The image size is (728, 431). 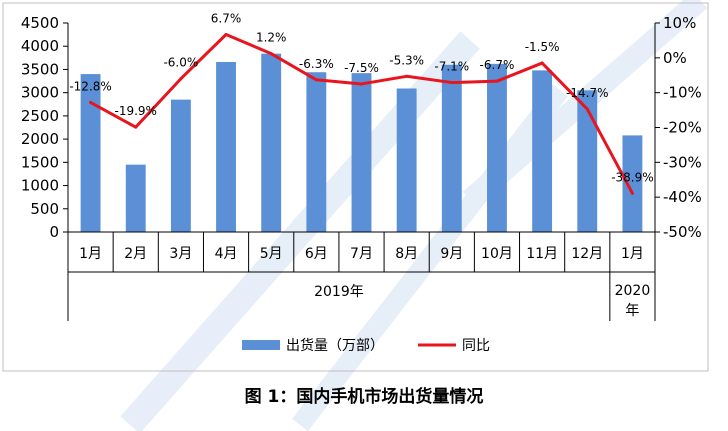 What do you see at coordinates (45, 127) in the screenshot?
I see `left-axis: 0 500 1000 1500 2000 2500 3000 3500 4000 4500` at bounding box center [45, 127].